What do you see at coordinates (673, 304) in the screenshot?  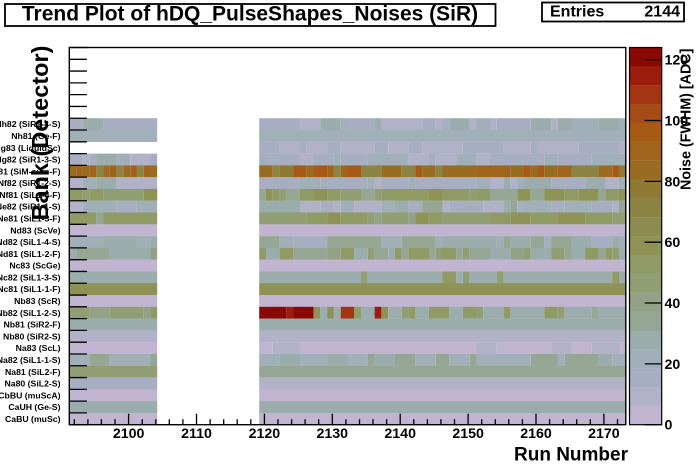 I see `svg-text: 40` at bounding box center [673, 304].